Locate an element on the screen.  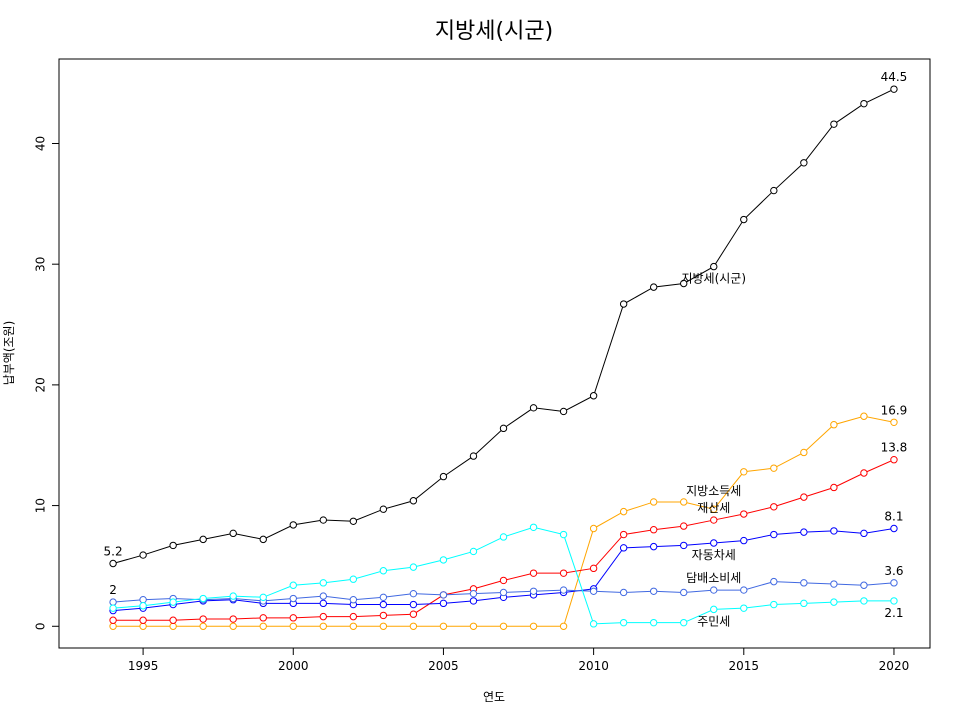
y-tick-label: 40 is located at coordinates (41, 143).